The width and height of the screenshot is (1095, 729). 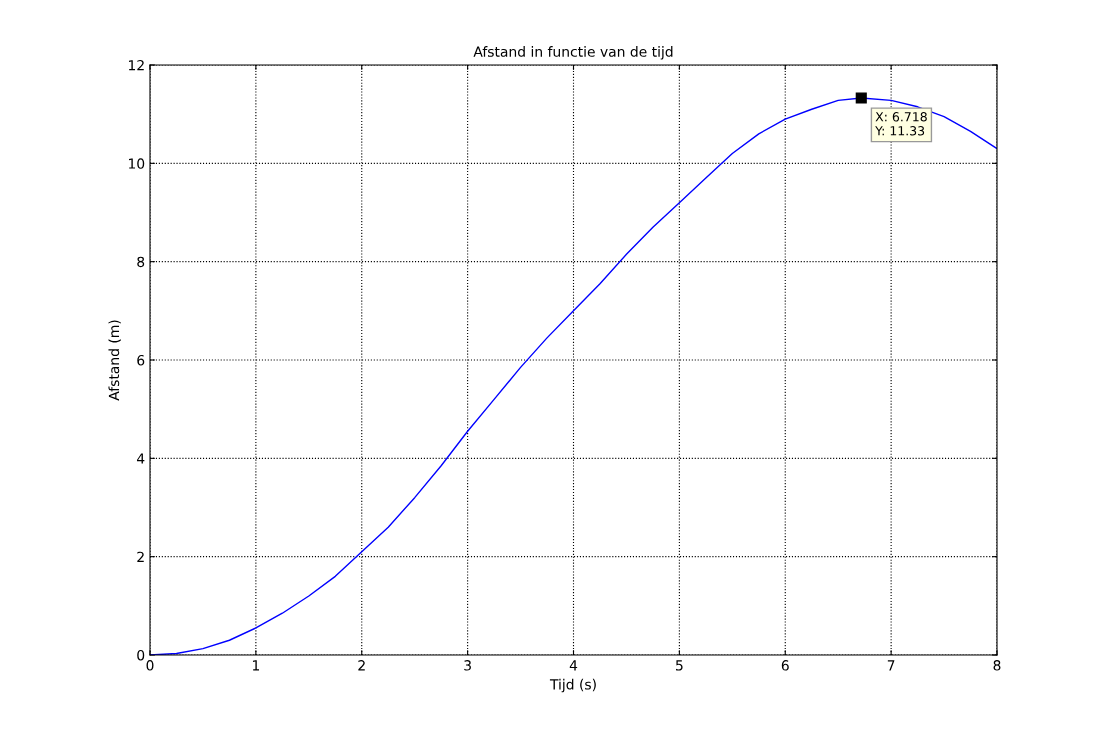 I want to click on y-tick-label: 6, so click(x=141, y=360).